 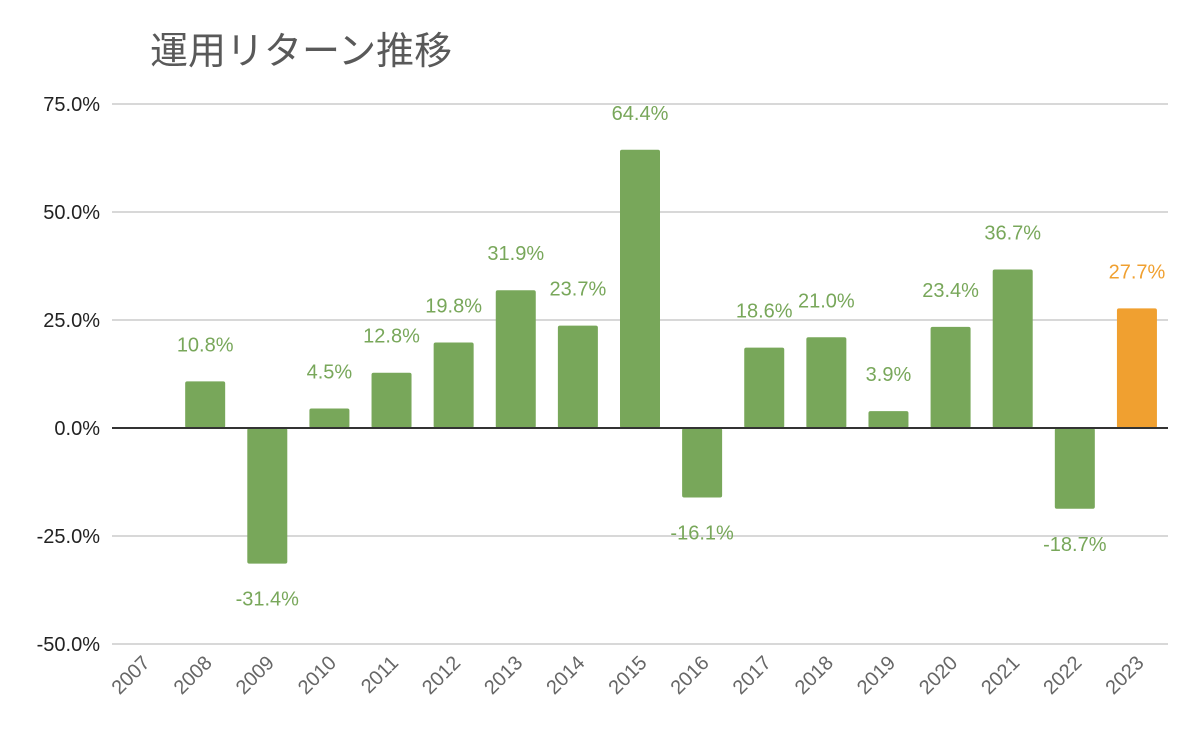 I want to click on bar-2009, so click(x=267, y=496).